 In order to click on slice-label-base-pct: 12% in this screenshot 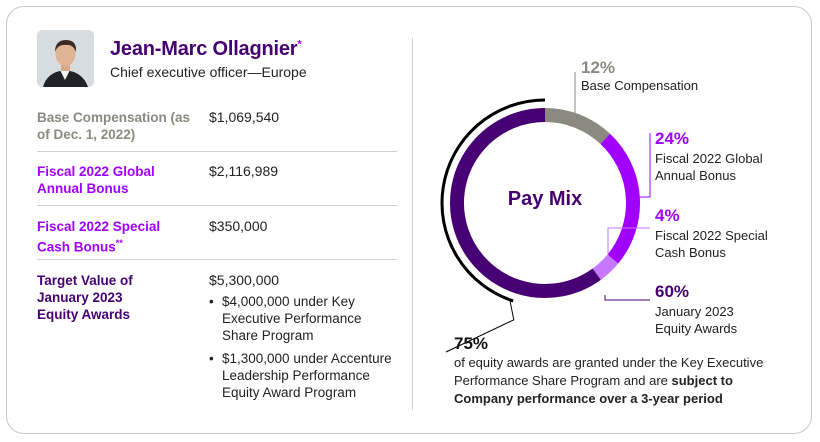, I will do `click(598, 67)`.